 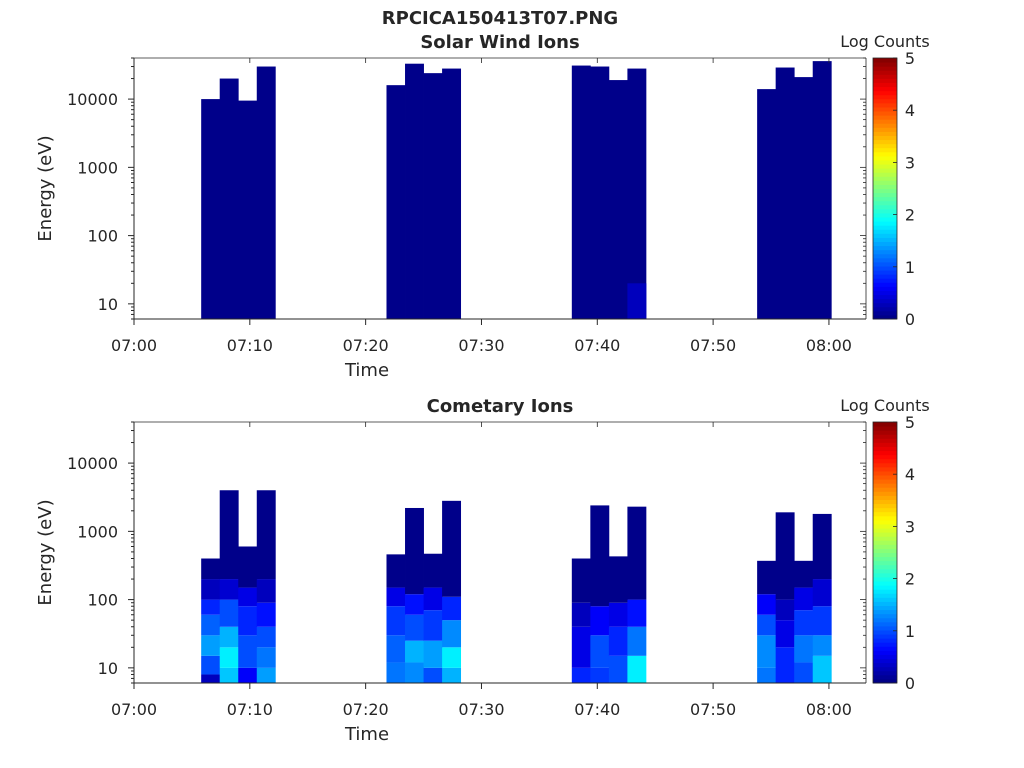 I want to click on colorbar-label: Log Counts, so click(x=885, y=405).